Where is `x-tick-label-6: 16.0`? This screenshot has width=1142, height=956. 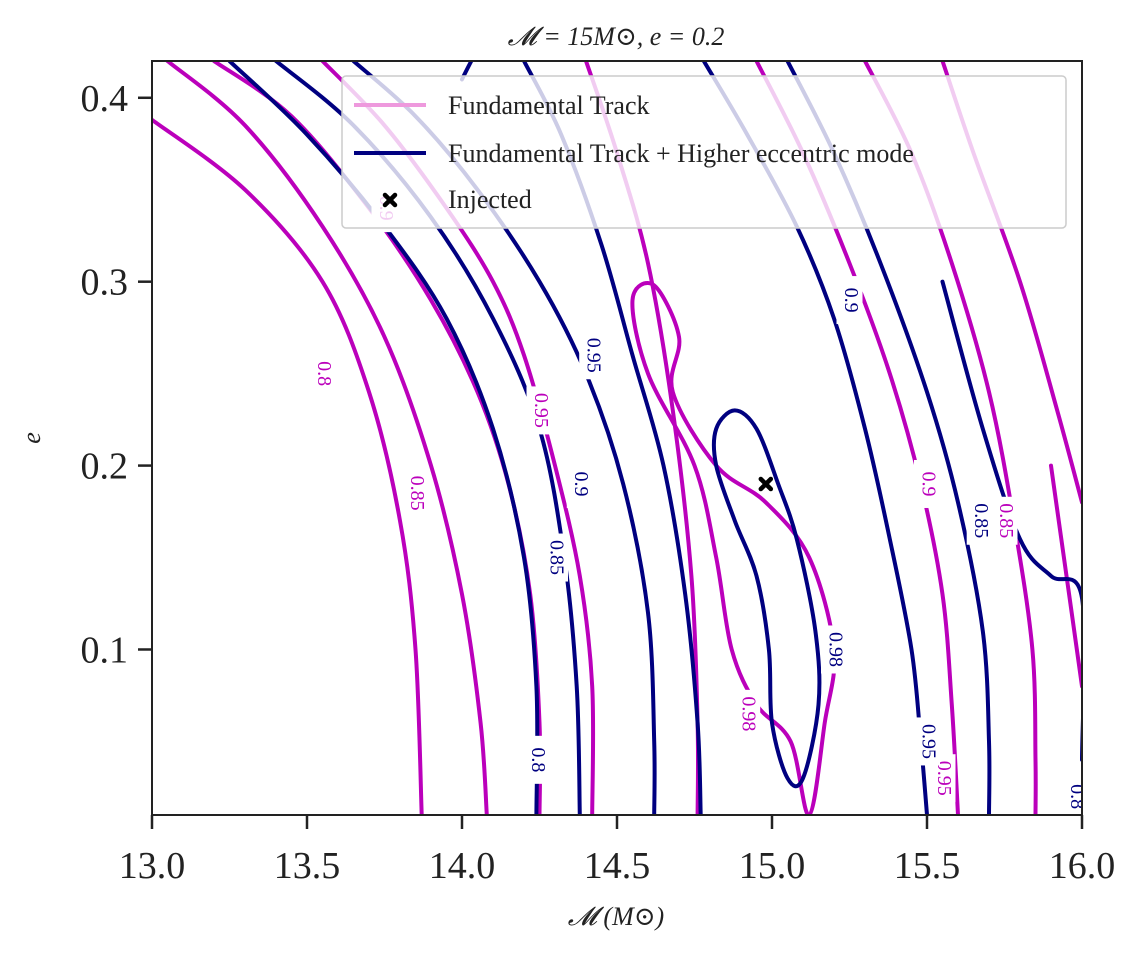
x-tick-label-6: 16.0 is located at coordinates (1082, 866).